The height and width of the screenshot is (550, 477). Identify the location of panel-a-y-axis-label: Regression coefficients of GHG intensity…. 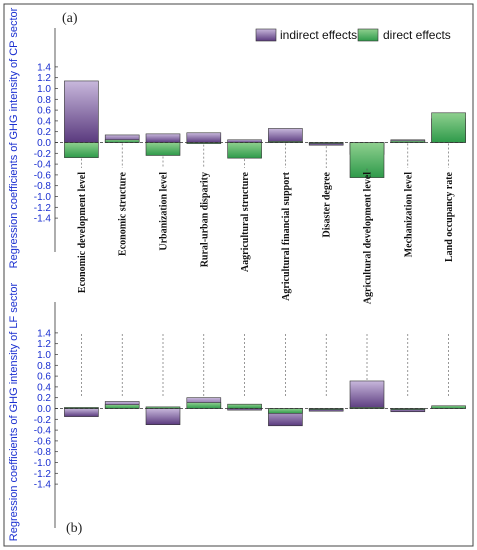
(14, 137).